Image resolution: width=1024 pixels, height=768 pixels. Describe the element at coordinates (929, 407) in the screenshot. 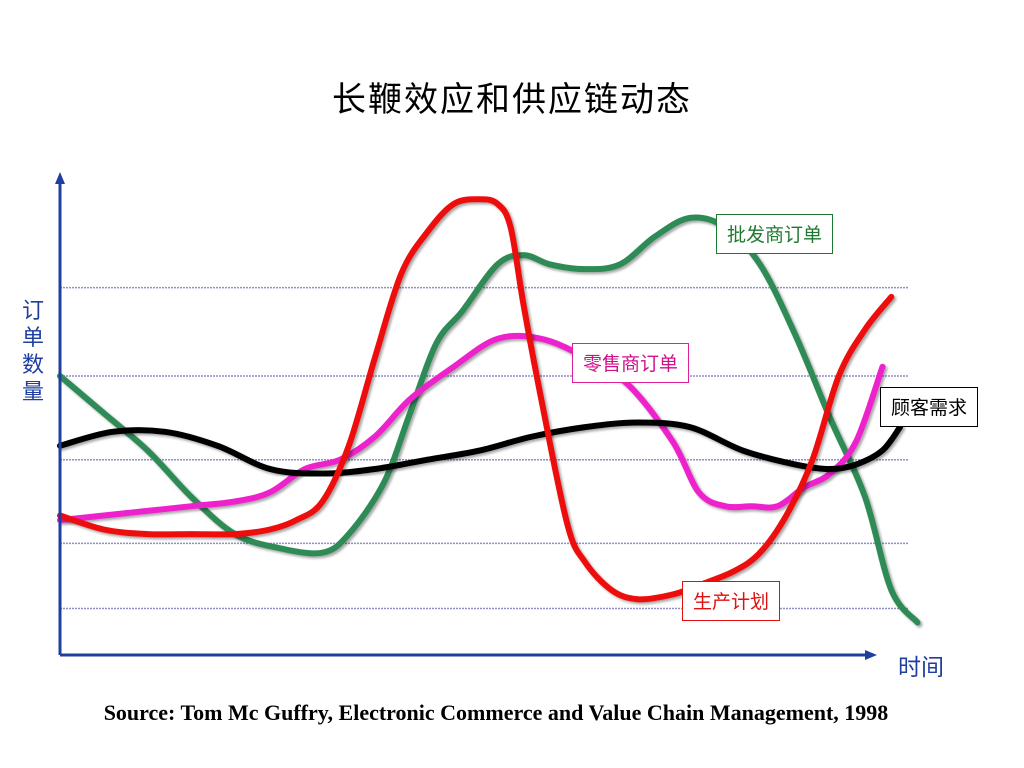

I see `legend-label-customer: 顾客需求` at that location.